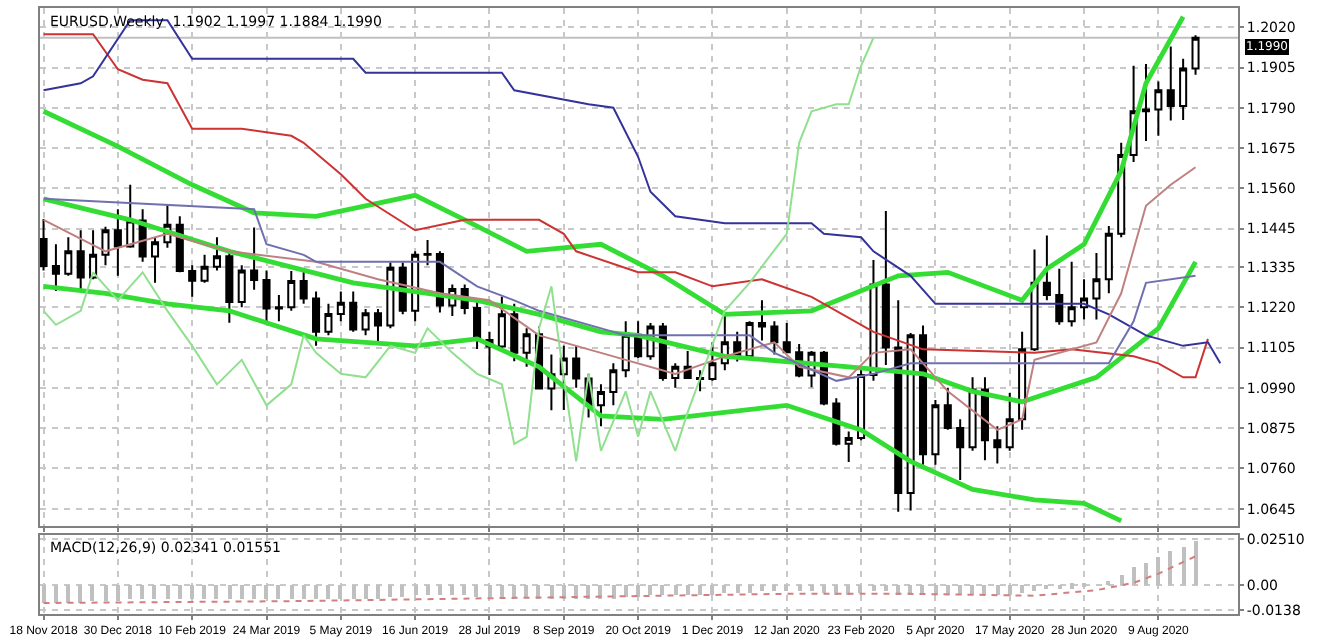 This screenshot has height=642, width=1330. I want to click on line-series, so click(619, 579).